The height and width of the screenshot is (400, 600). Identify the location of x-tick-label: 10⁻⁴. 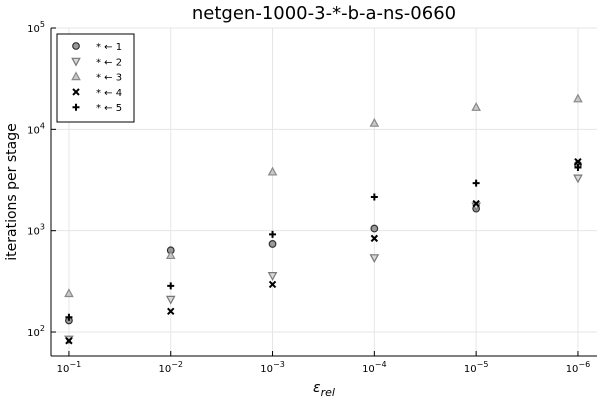
(374, 367).